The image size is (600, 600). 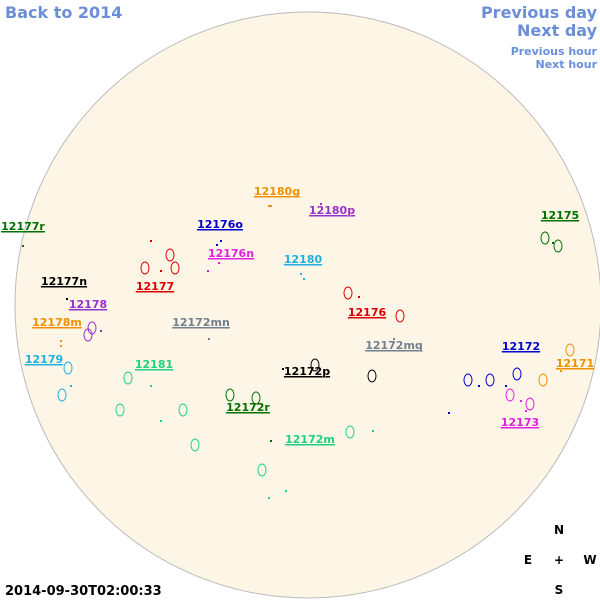 I want to click on region-label: 12172mq, so click(x=394, y=345).